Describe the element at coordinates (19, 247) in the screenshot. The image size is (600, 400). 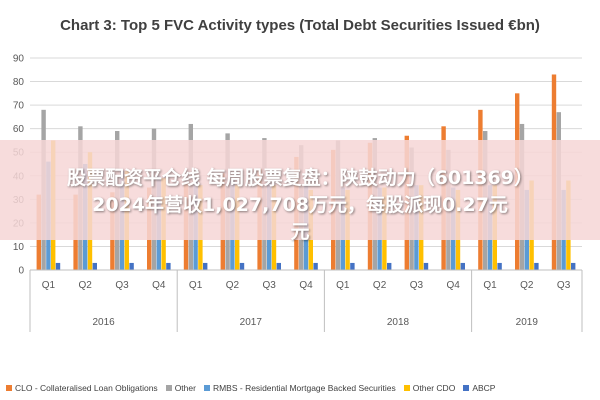
I see `y-tick-label: 10` at that location.